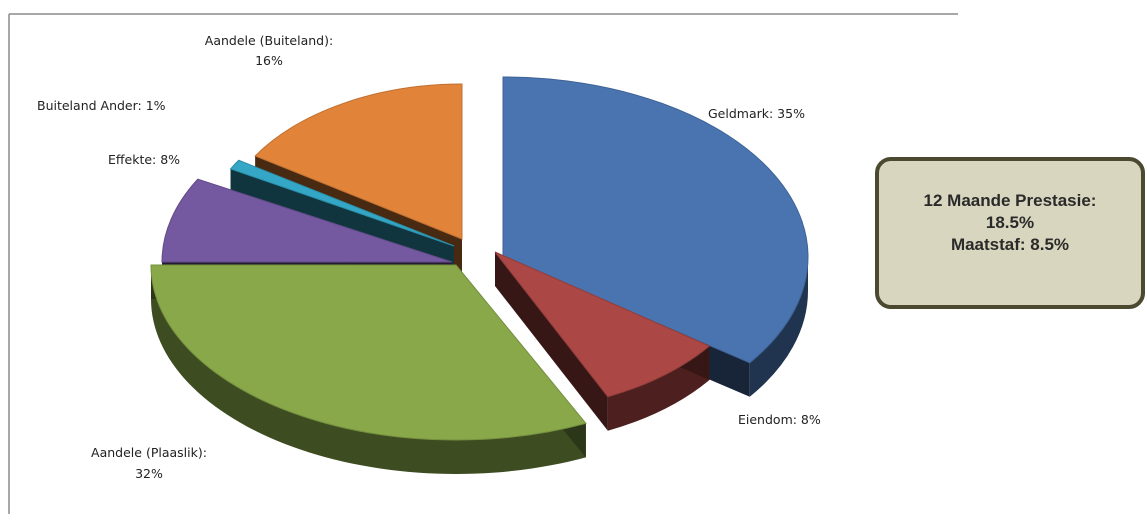 The height and width of the screenshot is (522, 1147). Describe the element at coordinates (149, 452) in the screenshot. I see `label-aandele-plaaslik-: Aandele (Plaaslik):` at that location.